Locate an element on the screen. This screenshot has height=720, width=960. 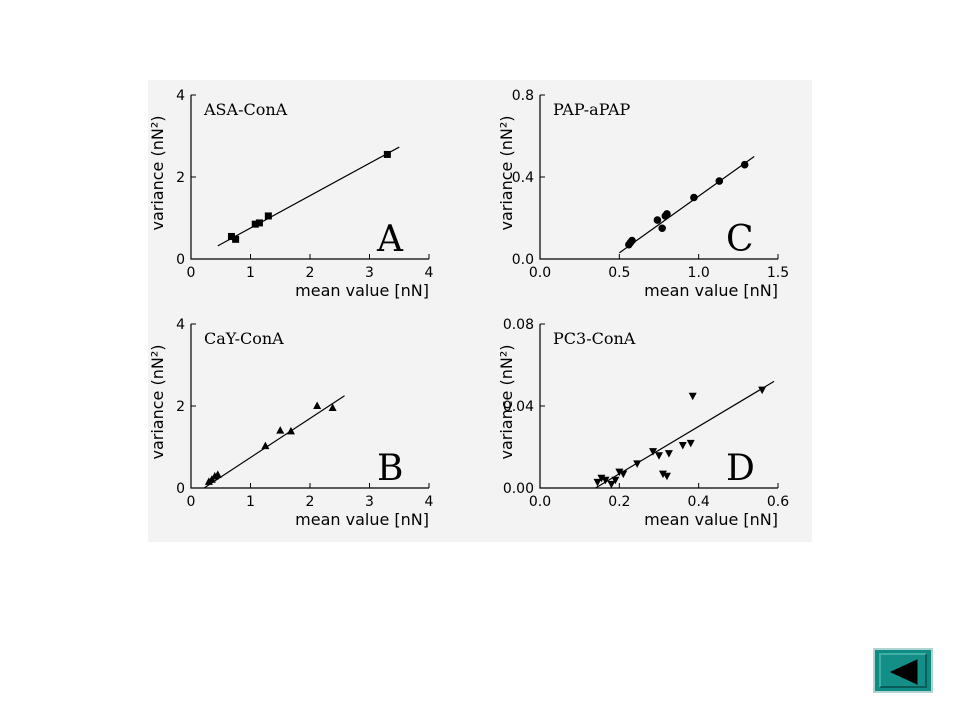
x-tick-label: 1.0 is located at coordinates (699, 273).